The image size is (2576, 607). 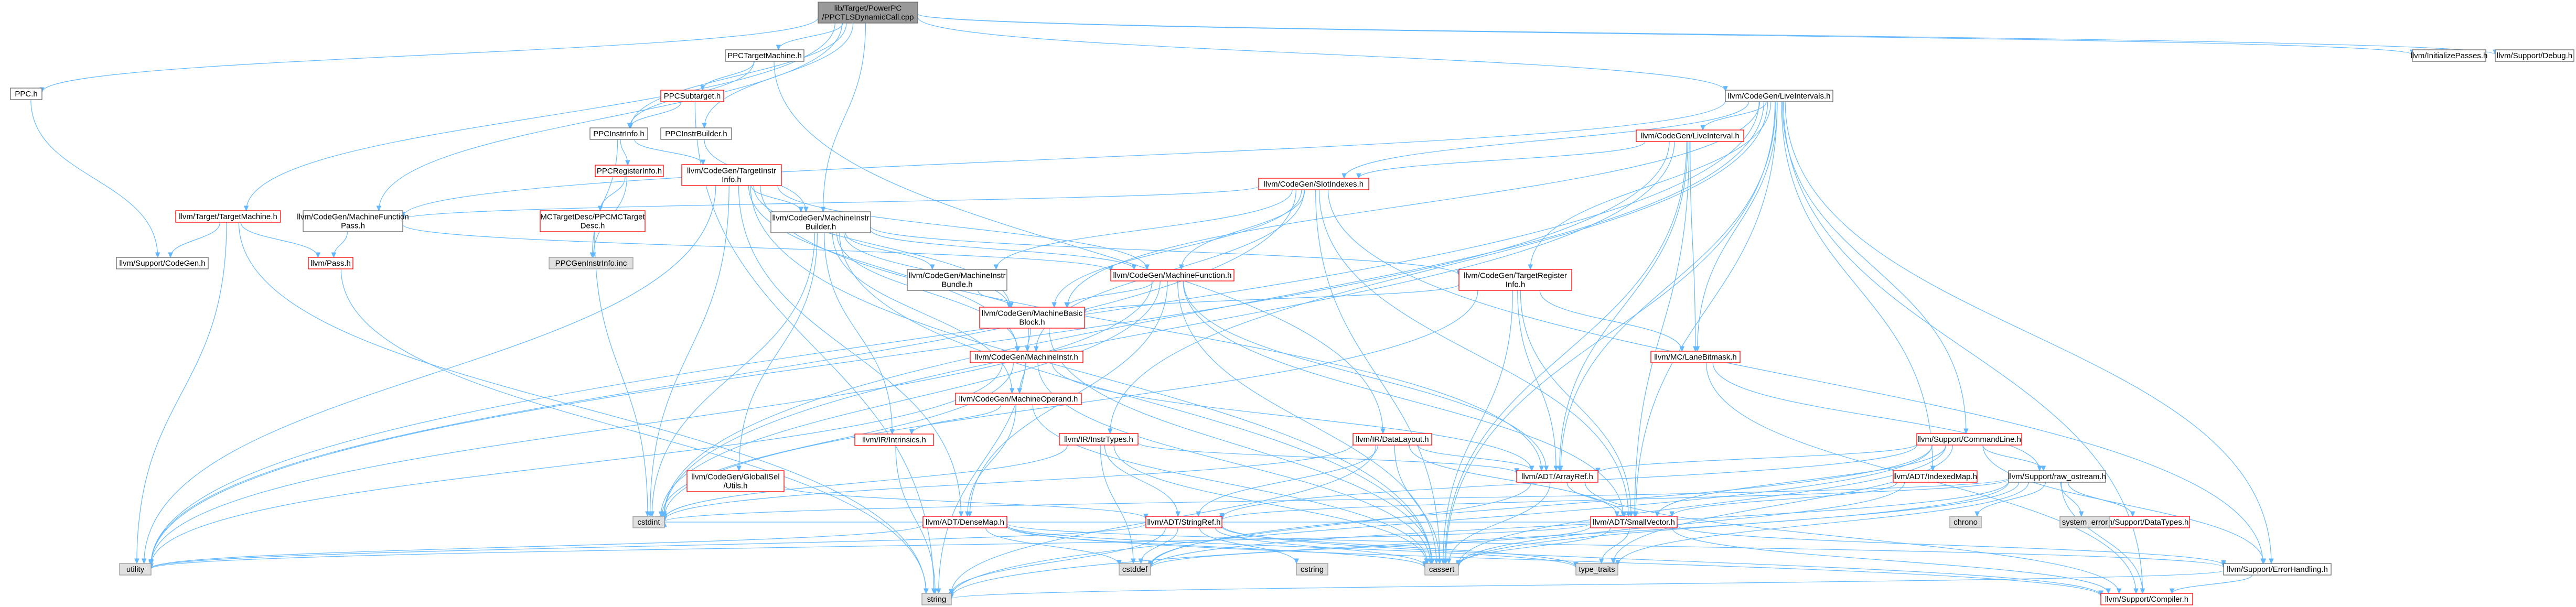 I want to click on node-box-mfunction, so click(x=1172, y=275).